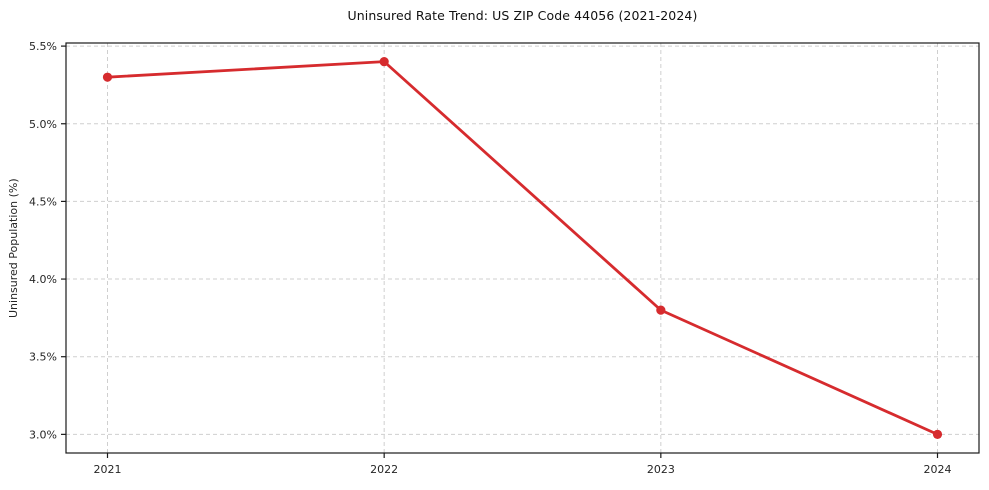 Image resolution: width=989 pixels, height=490 pixels. I want to click on y-tick-label: 3.0%, so click(43, 434).